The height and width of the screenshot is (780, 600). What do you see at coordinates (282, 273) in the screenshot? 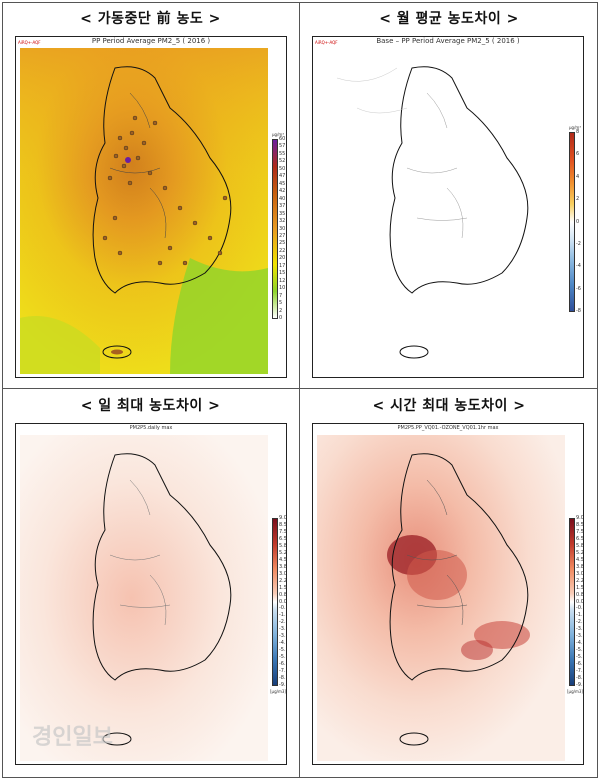
I see `colorbar-tick-label: 15` at bounding box center [282, 273].